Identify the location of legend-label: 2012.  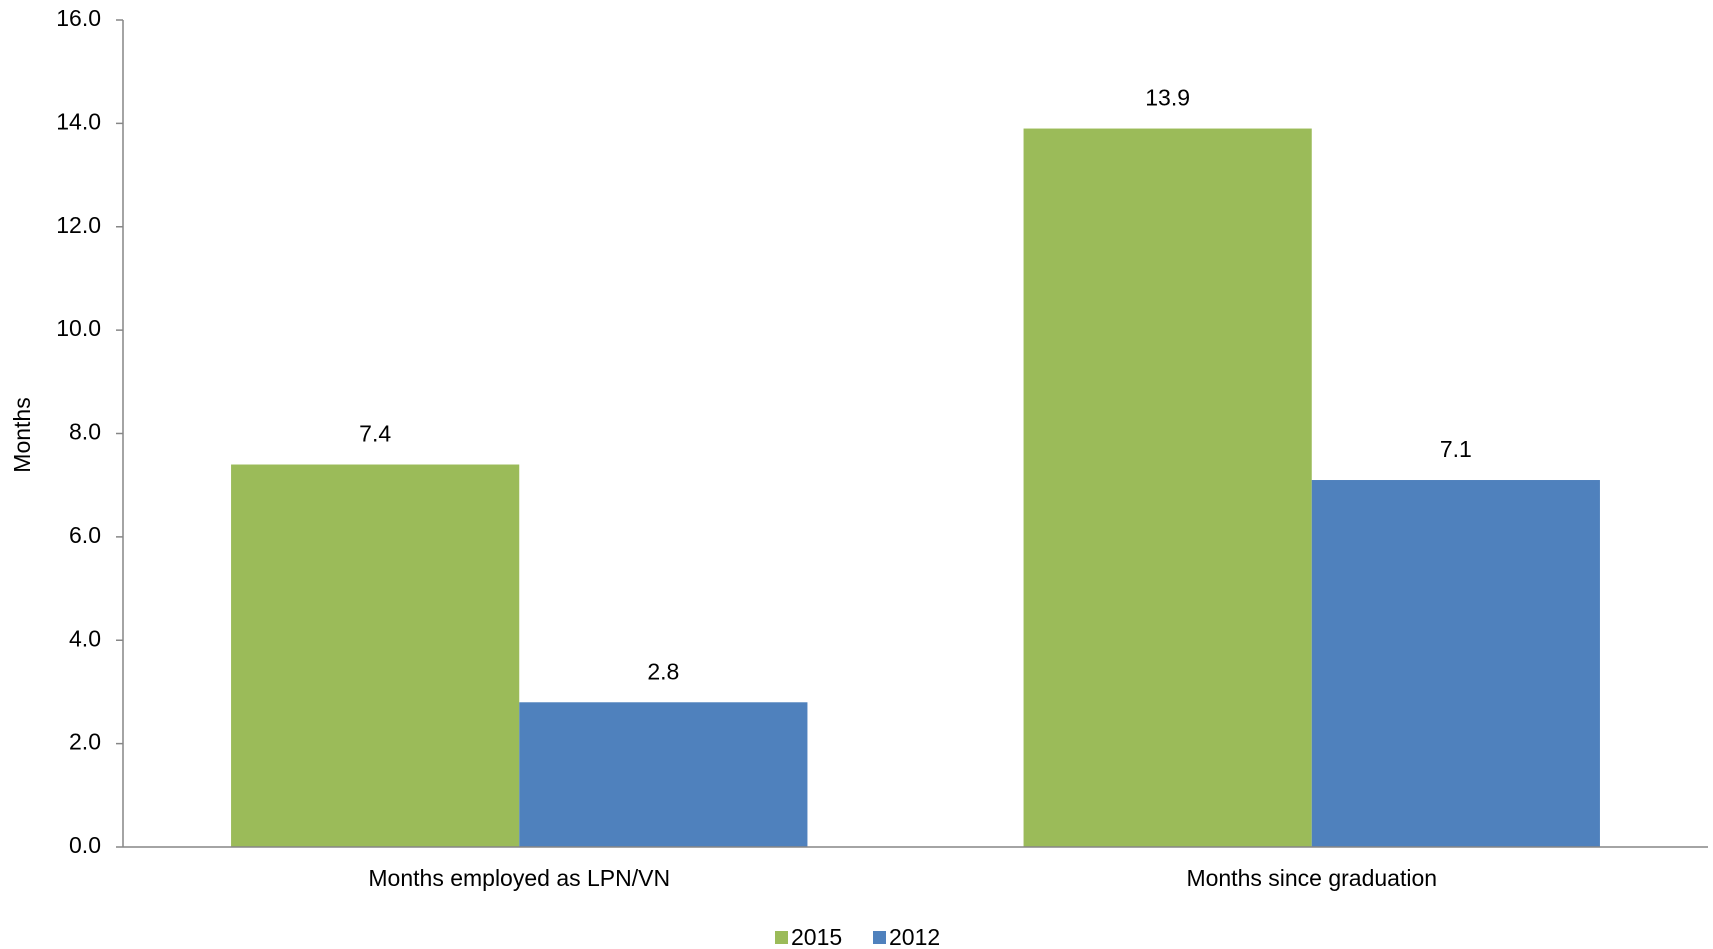
(914, 936).